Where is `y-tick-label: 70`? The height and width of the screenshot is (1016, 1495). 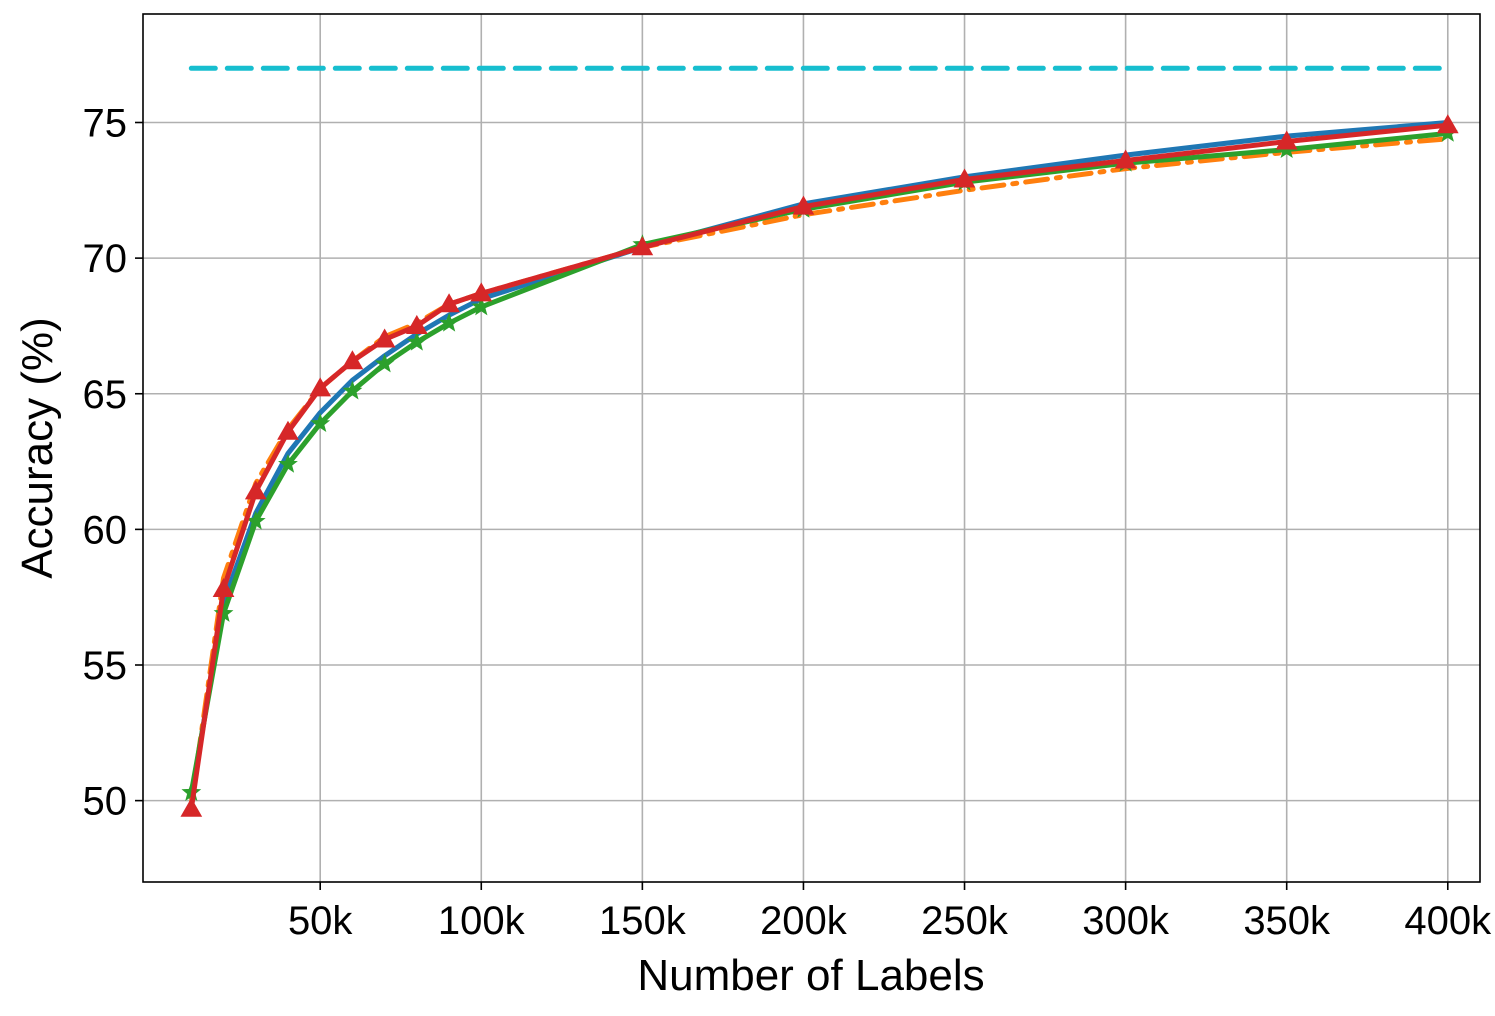 y-tick-label: 70 is located at coordinates (105, 259).